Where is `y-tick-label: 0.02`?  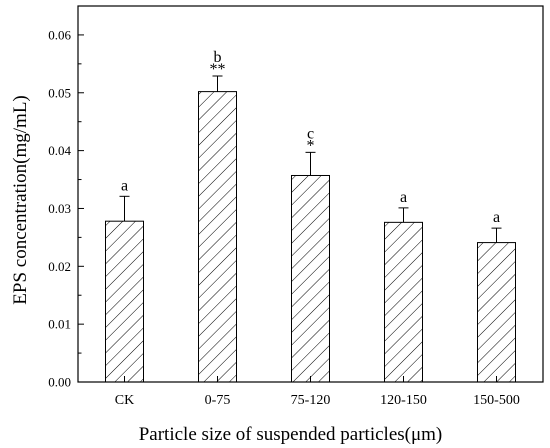
y-tick-label: 0.02 is located at coordinates (59, 266).